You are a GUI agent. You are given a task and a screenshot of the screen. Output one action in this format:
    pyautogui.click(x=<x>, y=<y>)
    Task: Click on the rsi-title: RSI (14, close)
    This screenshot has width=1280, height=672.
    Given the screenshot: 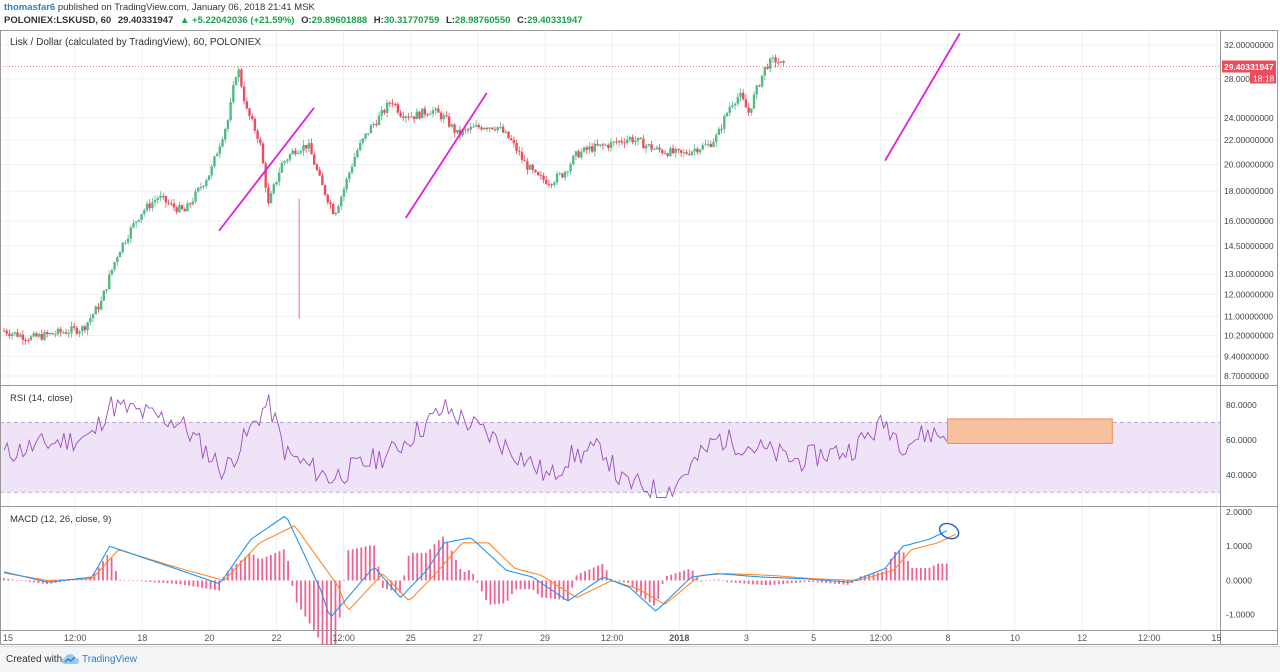 What is the action you would take?
    pyautogui.click(x=41, y=398)
    